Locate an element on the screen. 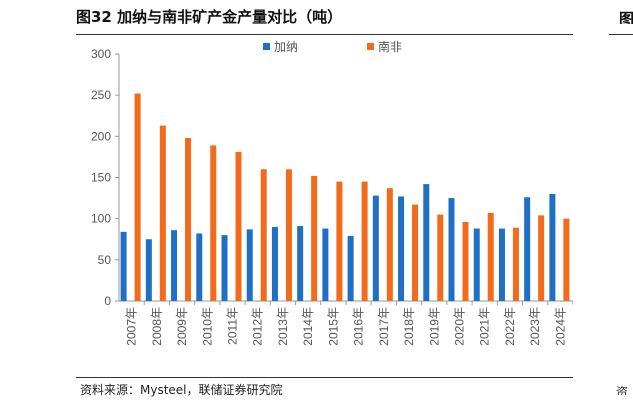 The image size is (633, 407). x-tick-label: 2020年 is located at coordinates (460, 326).